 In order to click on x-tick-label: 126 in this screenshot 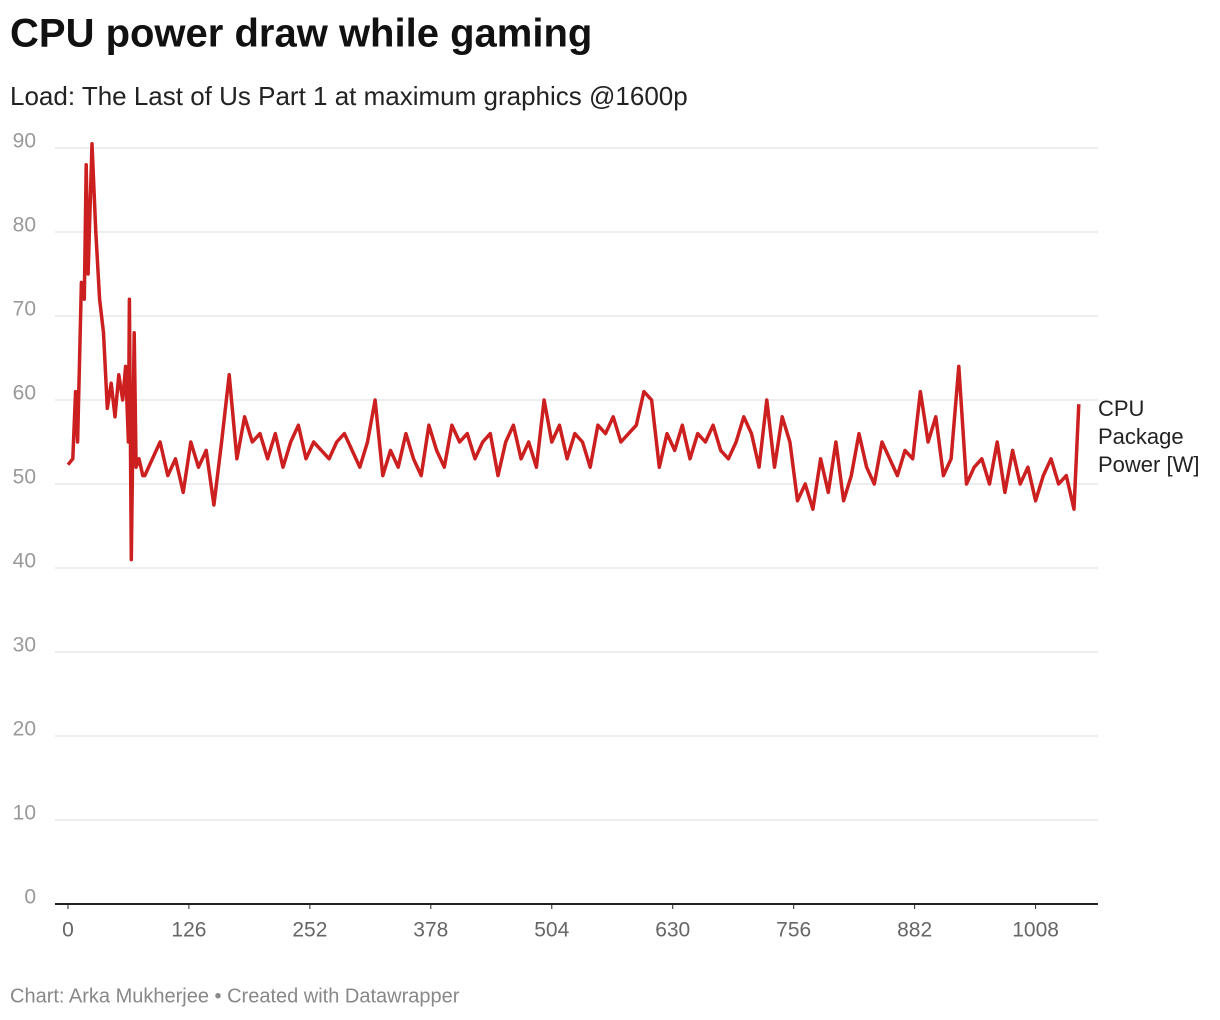, I will do `click(188, 930)`.